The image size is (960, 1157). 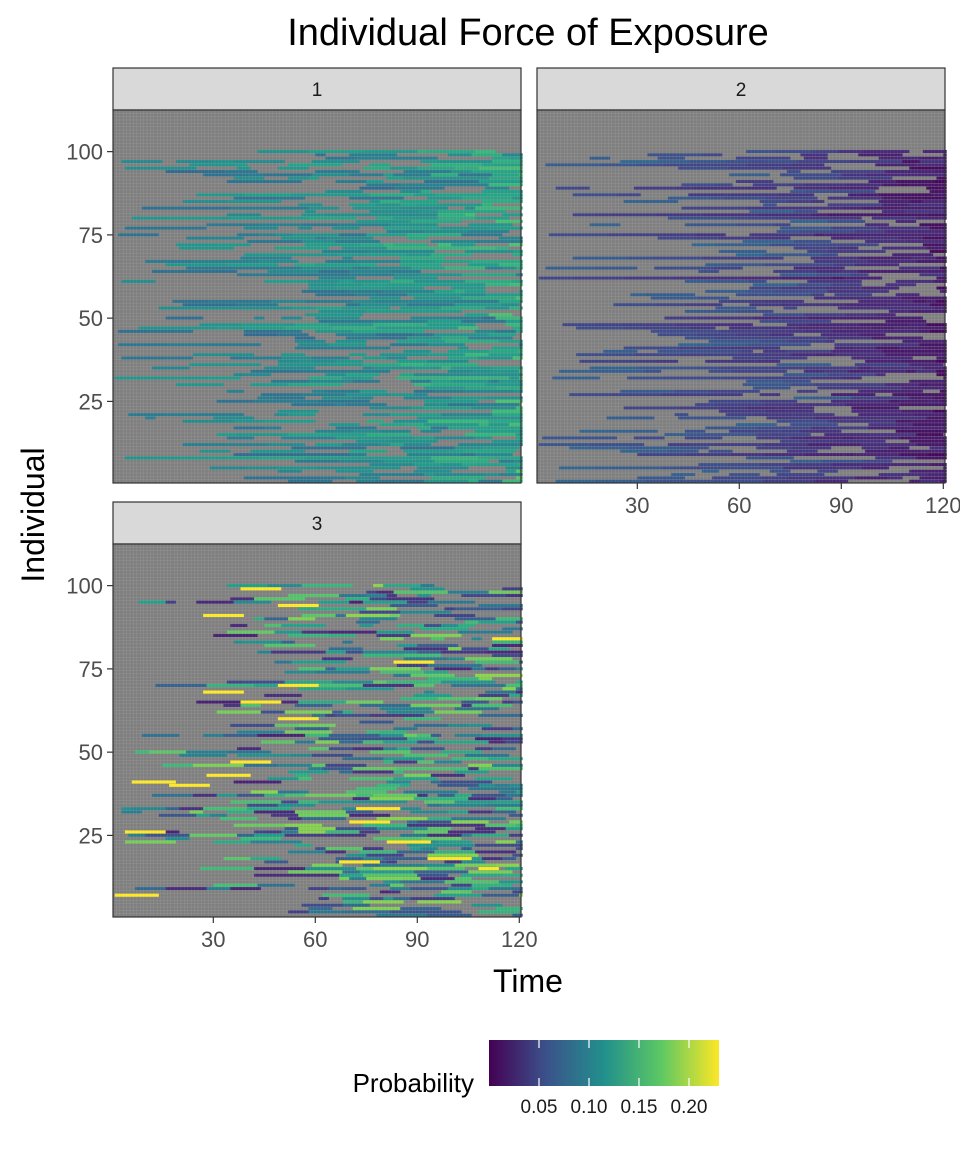 What do you see at coordinates (84, 586) in the screenshot?
I see `y-tick-label: 100` at bounding box center [84, 586].